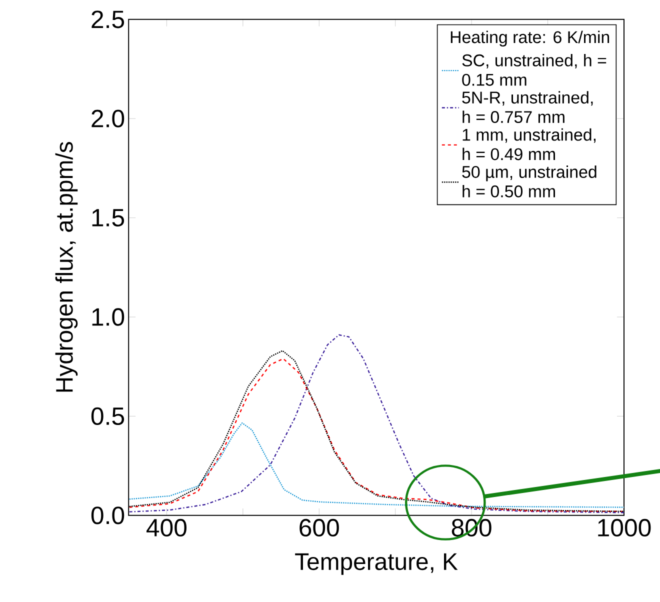  Describe the element at coordinates (66, 267) in the screenshot. I see `y-axis-title: Hydrogen flux, at.ppm/s` at that location.